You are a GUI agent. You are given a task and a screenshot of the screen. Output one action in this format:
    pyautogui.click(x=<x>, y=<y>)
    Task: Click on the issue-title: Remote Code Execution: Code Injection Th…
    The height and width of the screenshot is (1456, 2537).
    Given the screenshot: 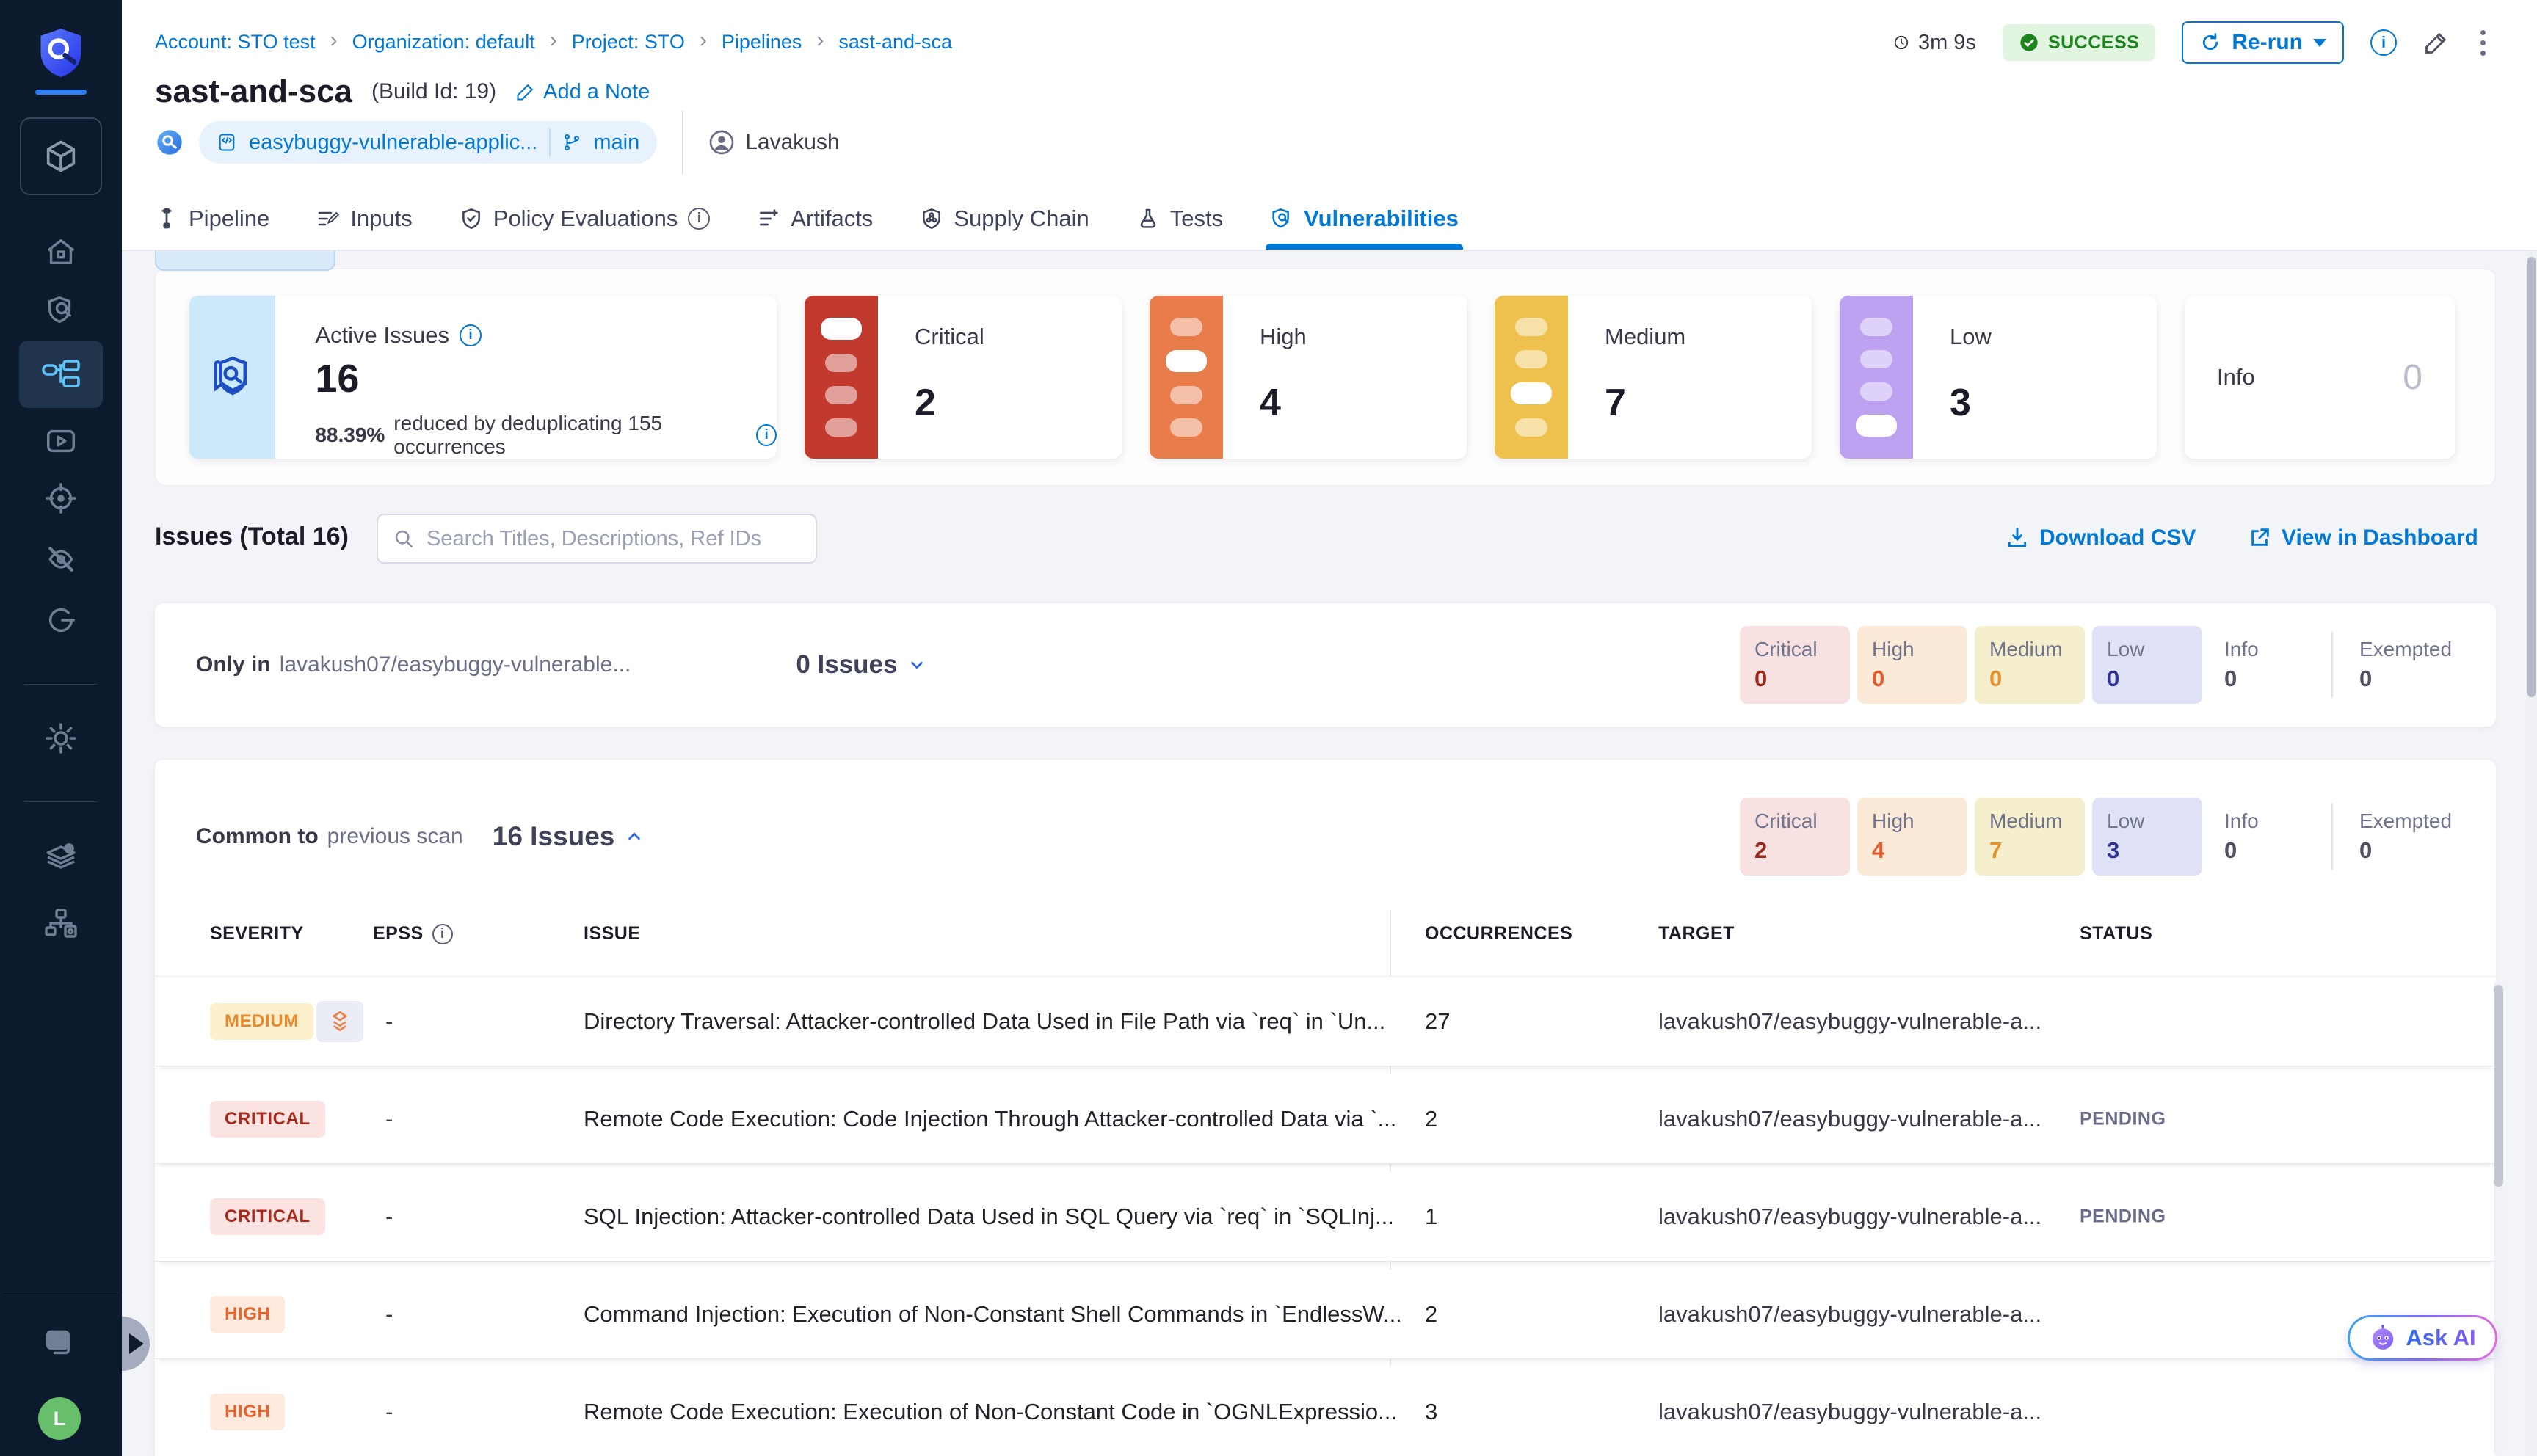 What is the action you would take?
    pyautogui.click(x=991, y=1118)
    